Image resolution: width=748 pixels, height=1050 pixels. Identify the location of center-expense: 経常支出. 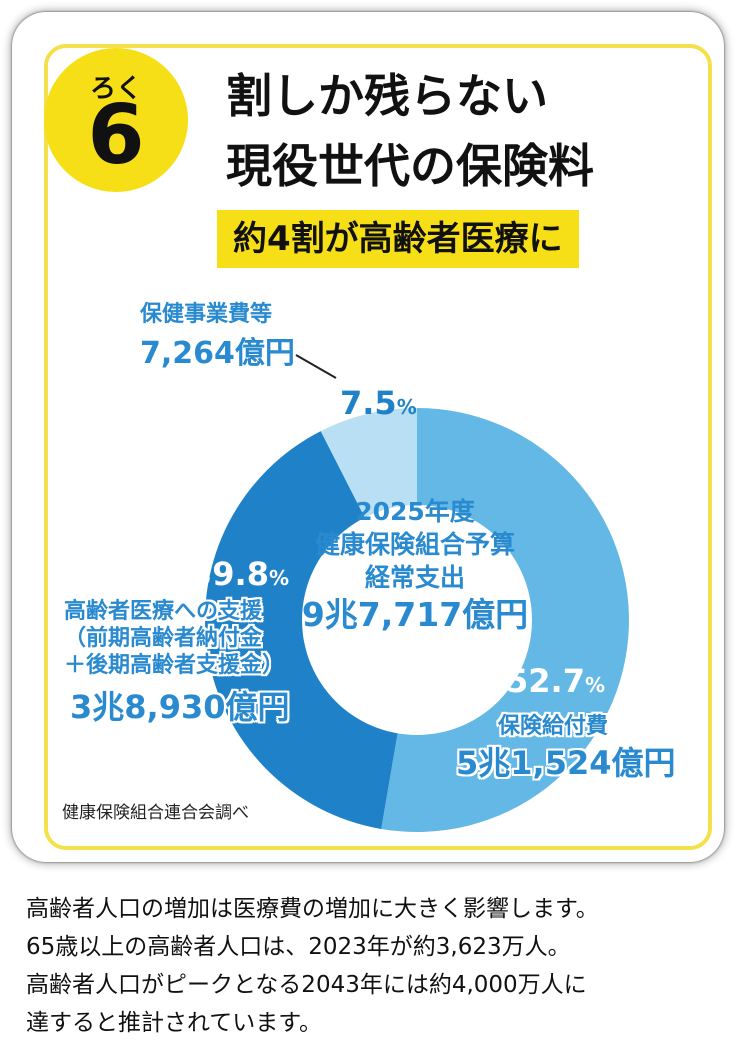
(414, 577).